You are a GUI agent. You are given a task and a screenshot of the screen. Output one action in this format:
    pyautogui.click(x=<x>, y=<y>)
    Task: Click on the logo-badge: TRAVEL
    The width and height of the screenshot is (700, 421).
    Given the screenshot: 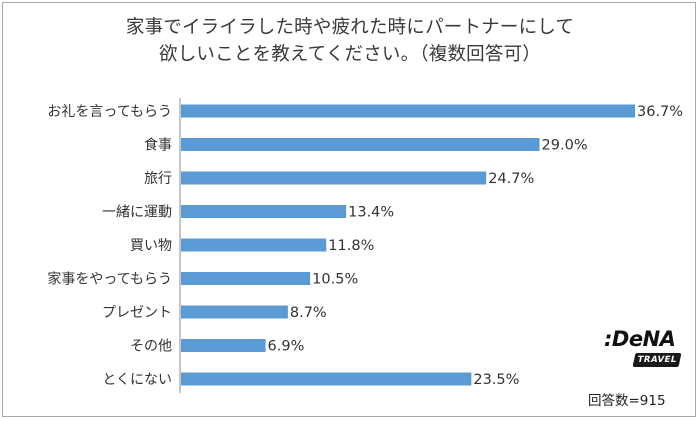 What is the action you would take?
    pyautogui.click(x=657, y=360)
    